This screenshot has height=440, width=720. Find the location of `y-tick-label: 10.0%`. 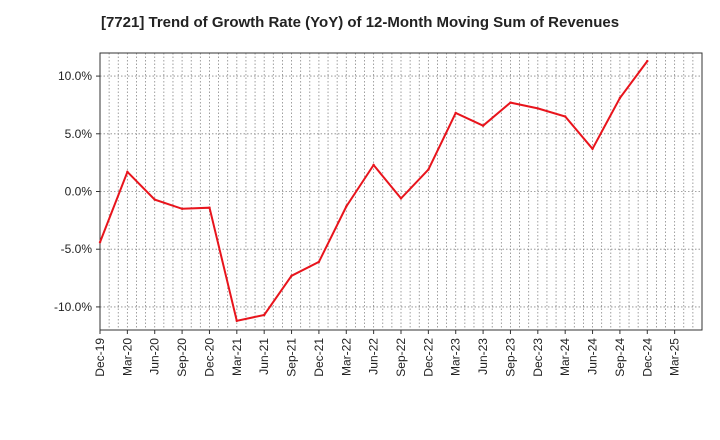

y-tick-label: 10.0% is located at coordinates (75, 76).